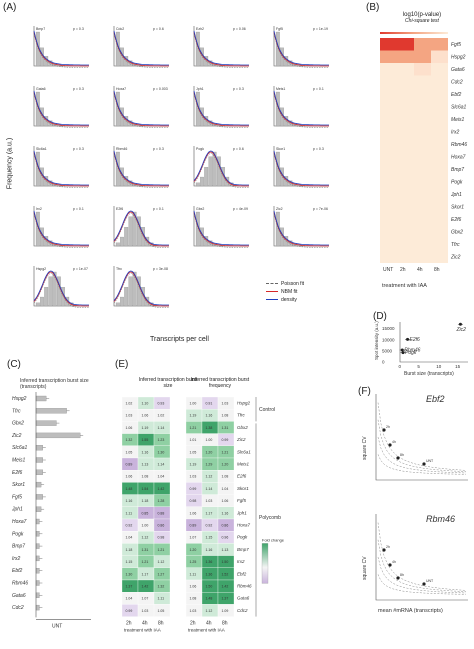  I want to click on heatmap-row-label: Zic2, so click(455, 258).